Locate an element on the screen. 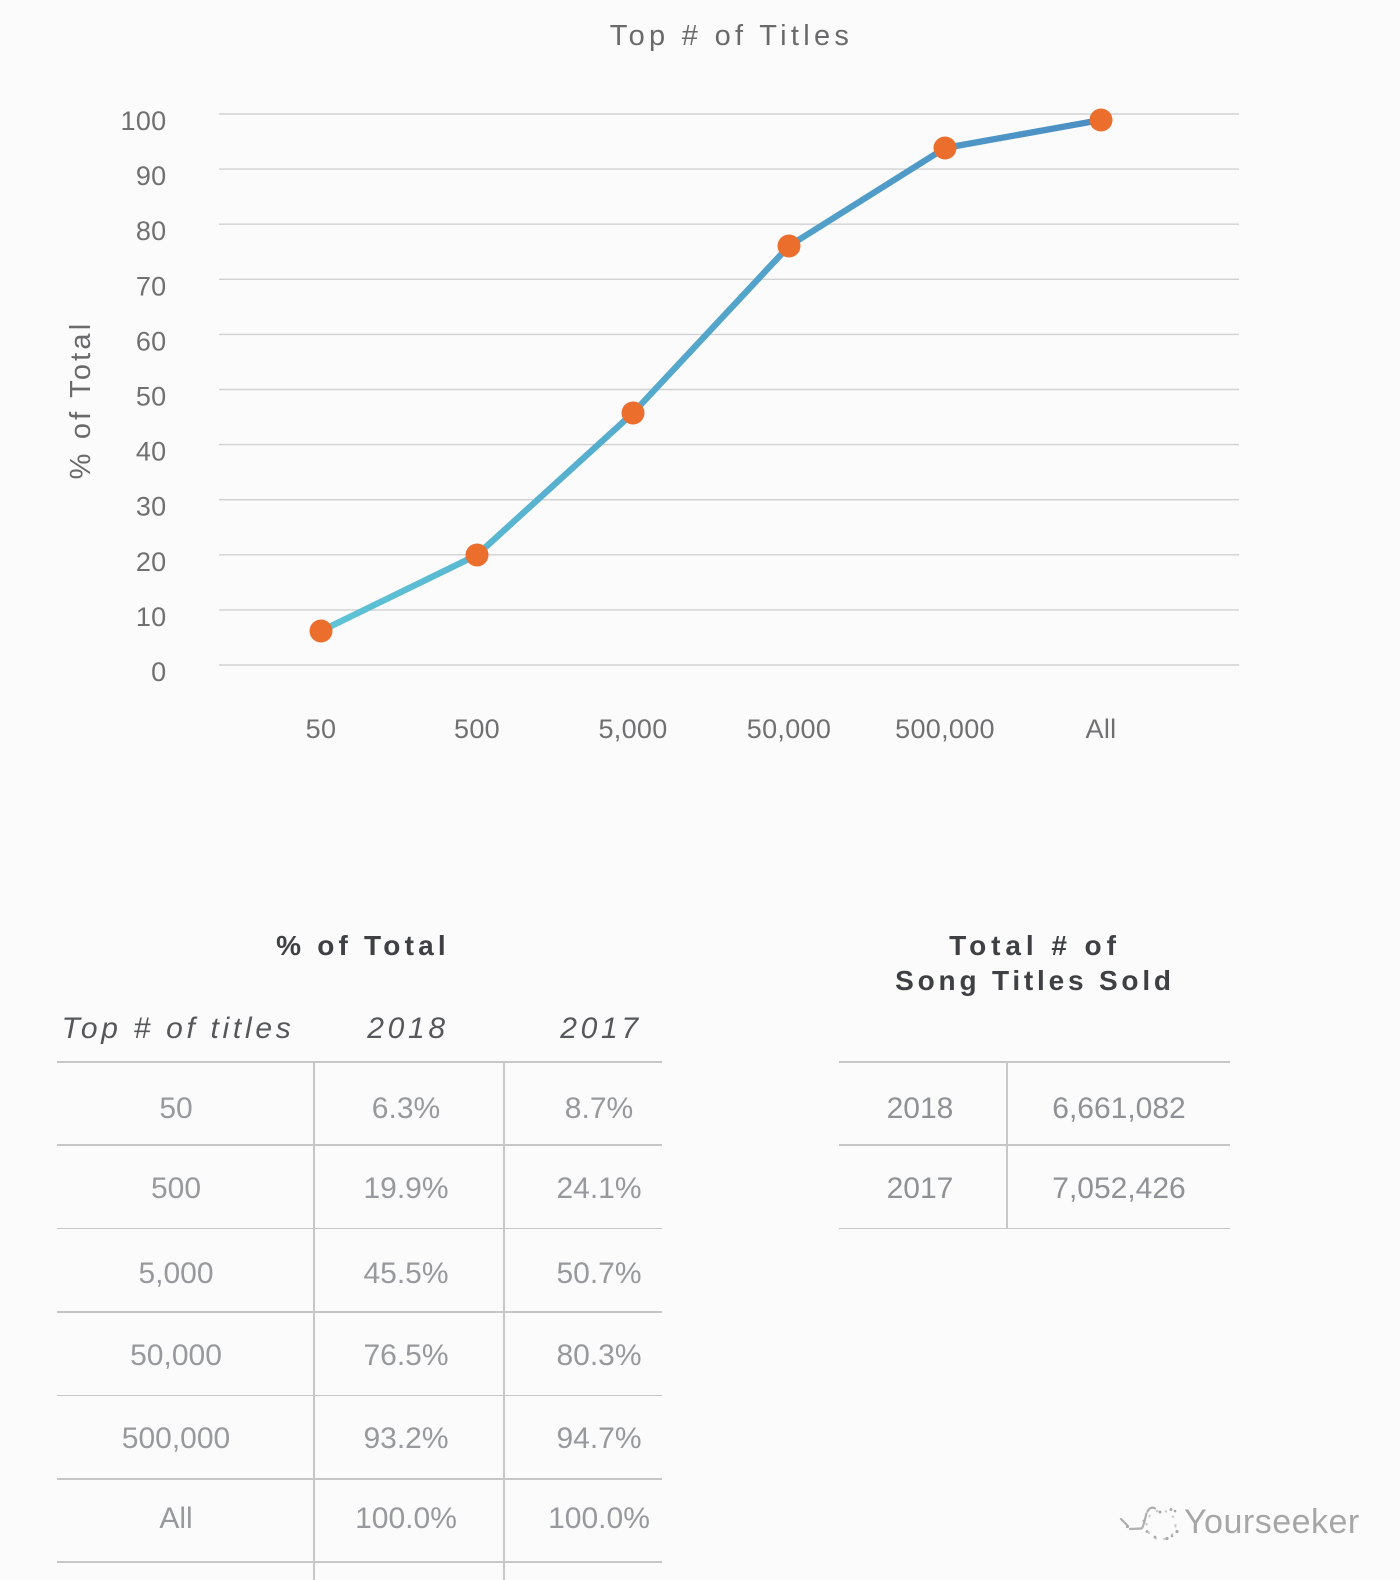 The width and height of the screenshot is (1400, 1580). svg-text: 100 is located at coordinates (144, 121).